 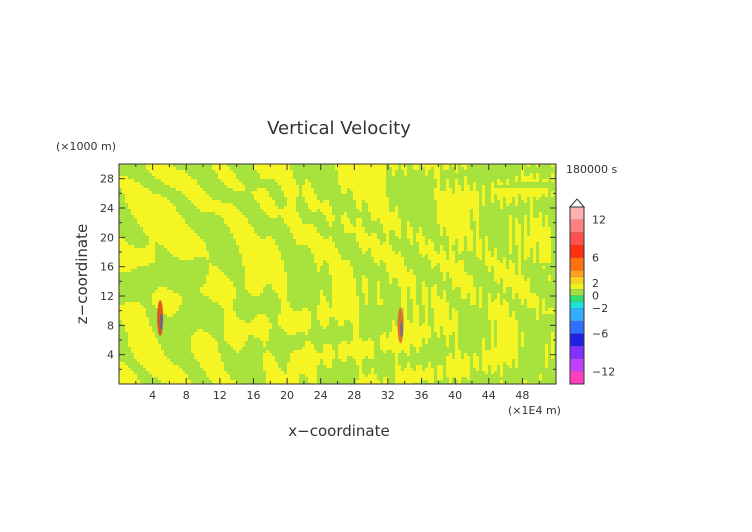 What do you see at coordinates (107, 179) in the screenshot?
I see `y-tick-label: 28` at bounding box center [107, 179].